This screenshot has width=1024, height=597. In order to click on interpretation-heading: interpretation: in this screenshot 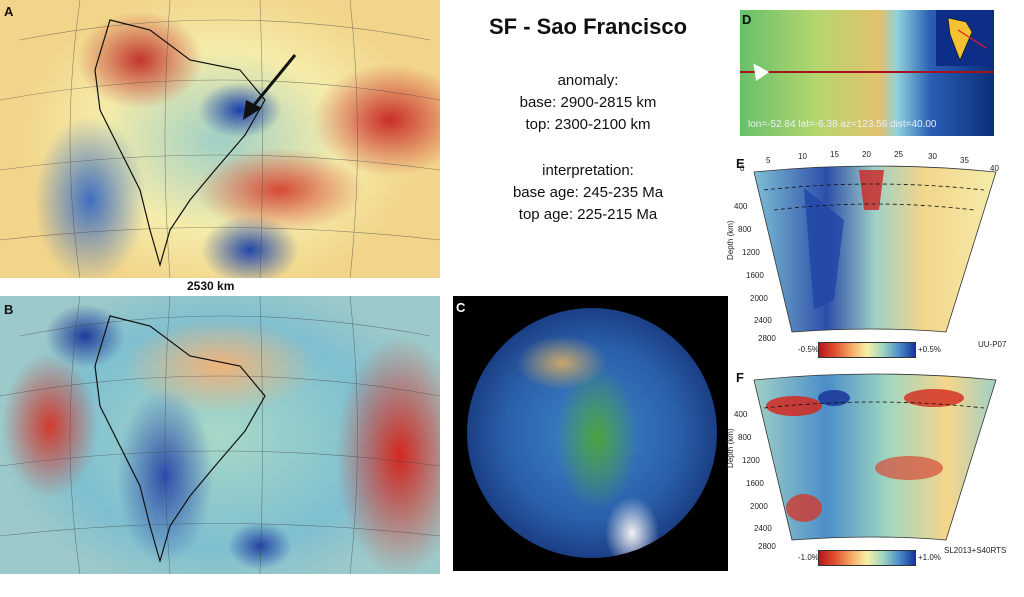, I will do `click(588, 170)`.